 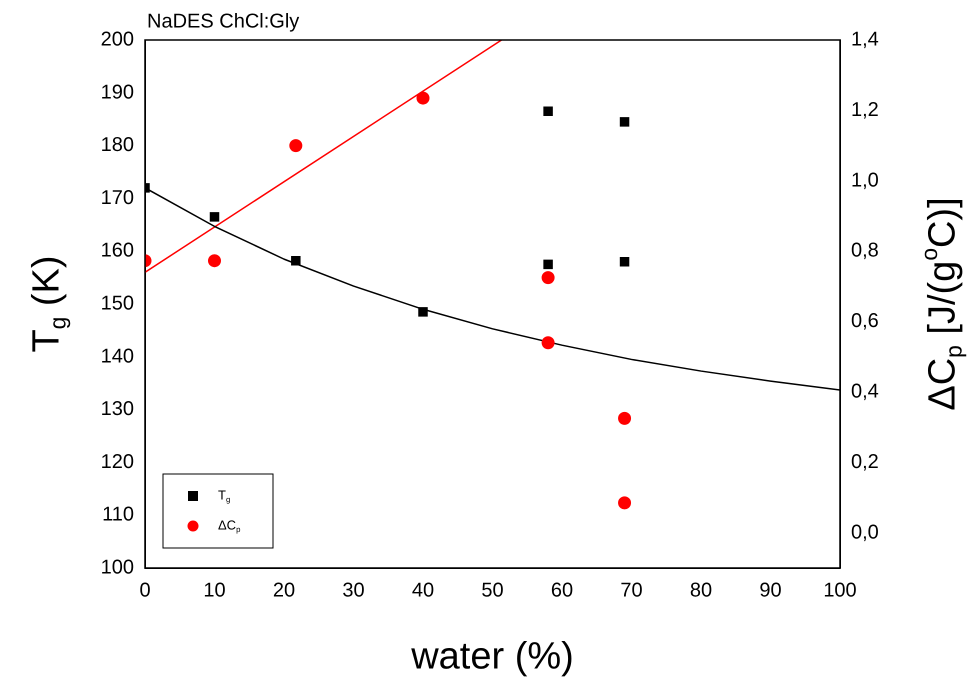 What do you see at coordinates (492, 656) in the screenshot?
I see `x-axis-title: water (%)` at bounding box center [492, 656].